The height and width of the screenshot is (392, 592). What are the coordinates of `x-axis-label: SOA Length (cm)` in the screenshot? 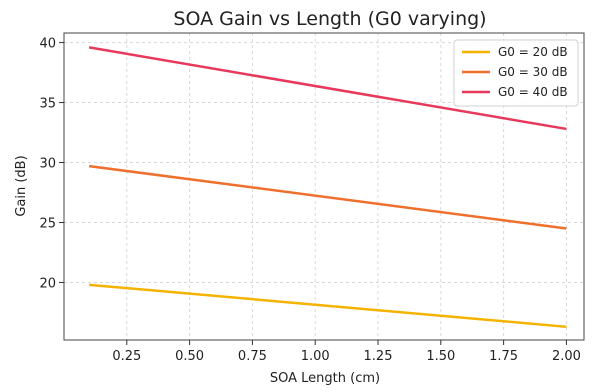 It's located at (325, 378).